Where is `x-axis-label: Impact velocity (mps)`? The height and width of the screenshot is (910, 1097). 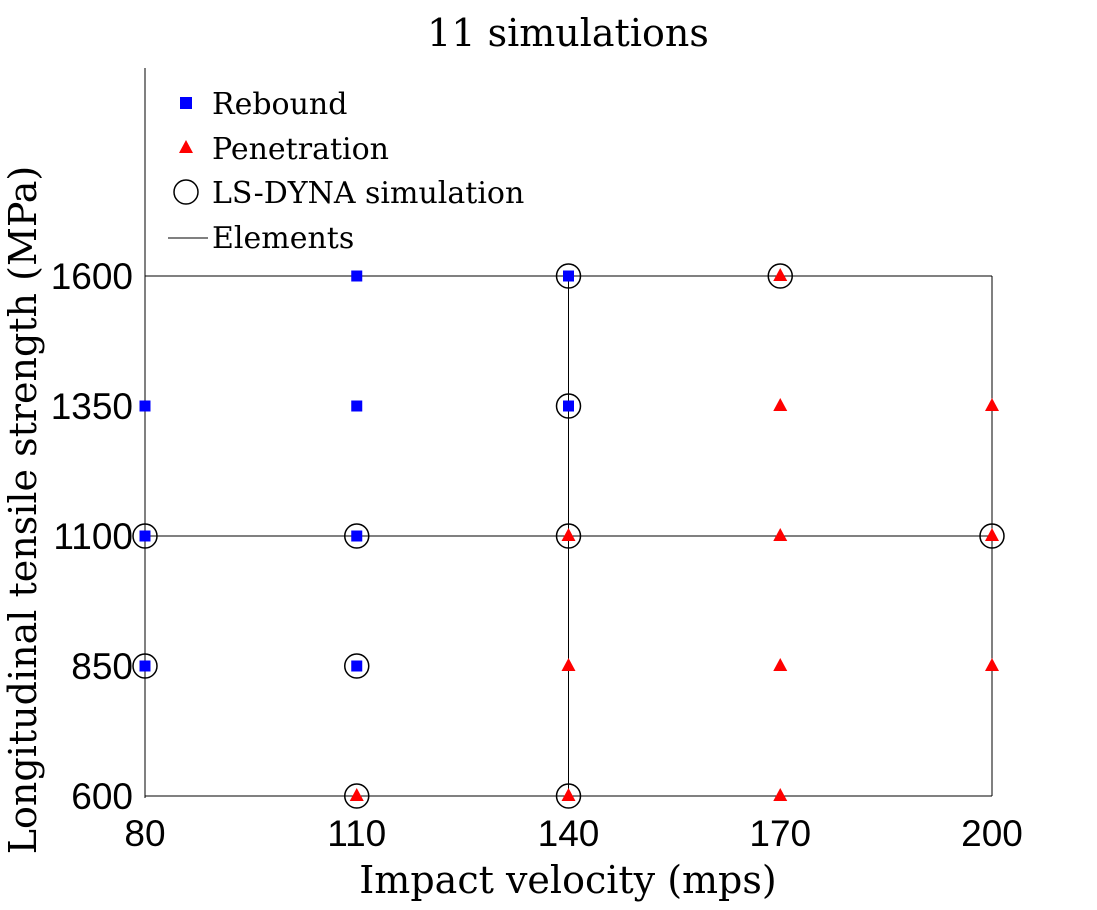 x-axis-label: Impact velocity (mps) is located at coordinates (567, 880).